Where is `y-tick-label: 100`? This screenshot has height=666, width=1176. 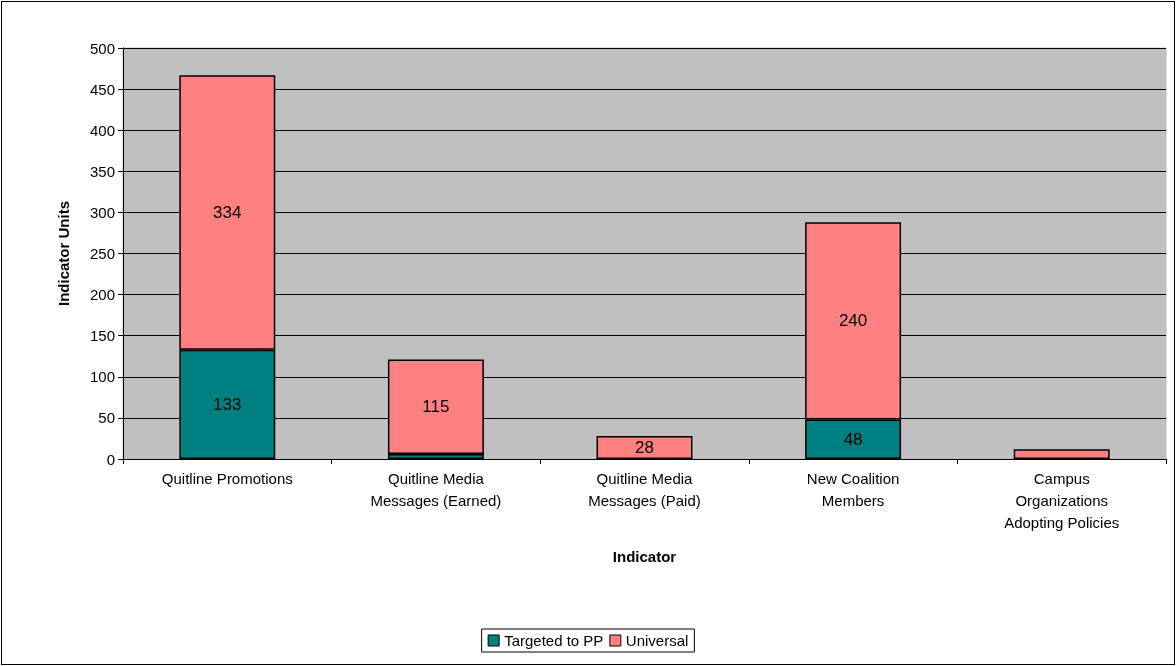 y-tick-label: 100 is located at coordinates (102, 377).